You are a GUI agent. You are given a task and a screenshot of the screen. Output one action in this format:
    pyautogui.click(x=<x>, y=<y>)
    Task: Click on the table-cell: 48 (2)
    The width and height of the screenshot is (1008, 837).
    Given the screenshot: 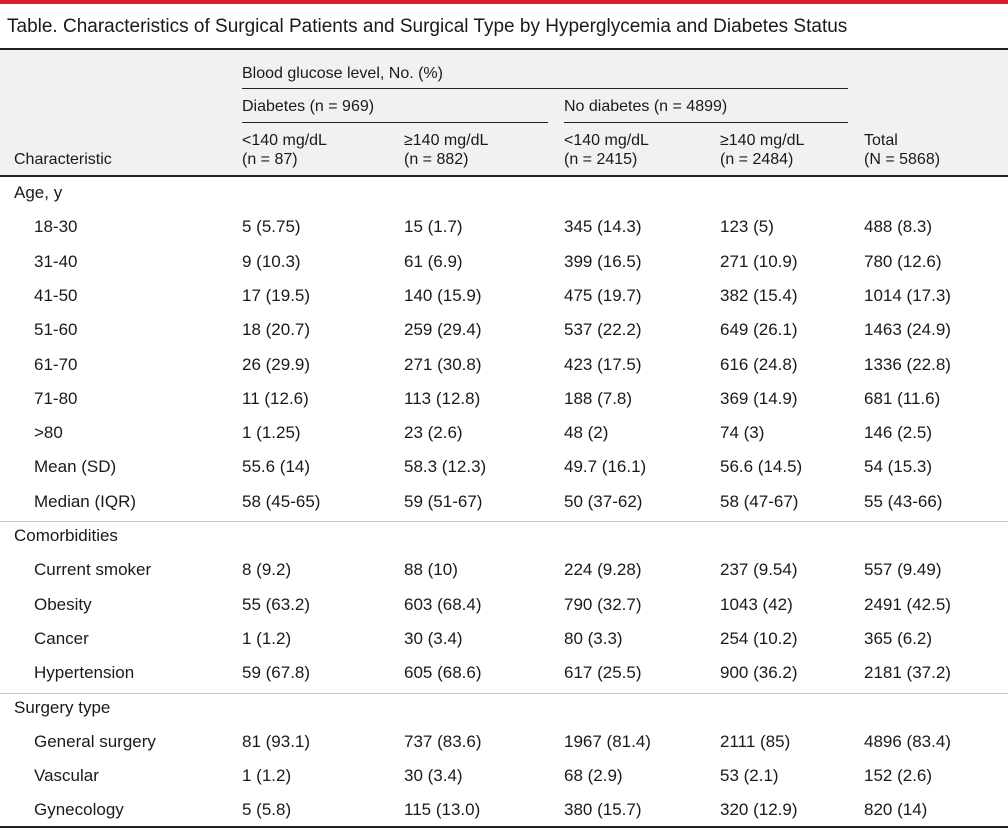 What is the action you would take?
    pyautogui.click(x=586, y=433)
    